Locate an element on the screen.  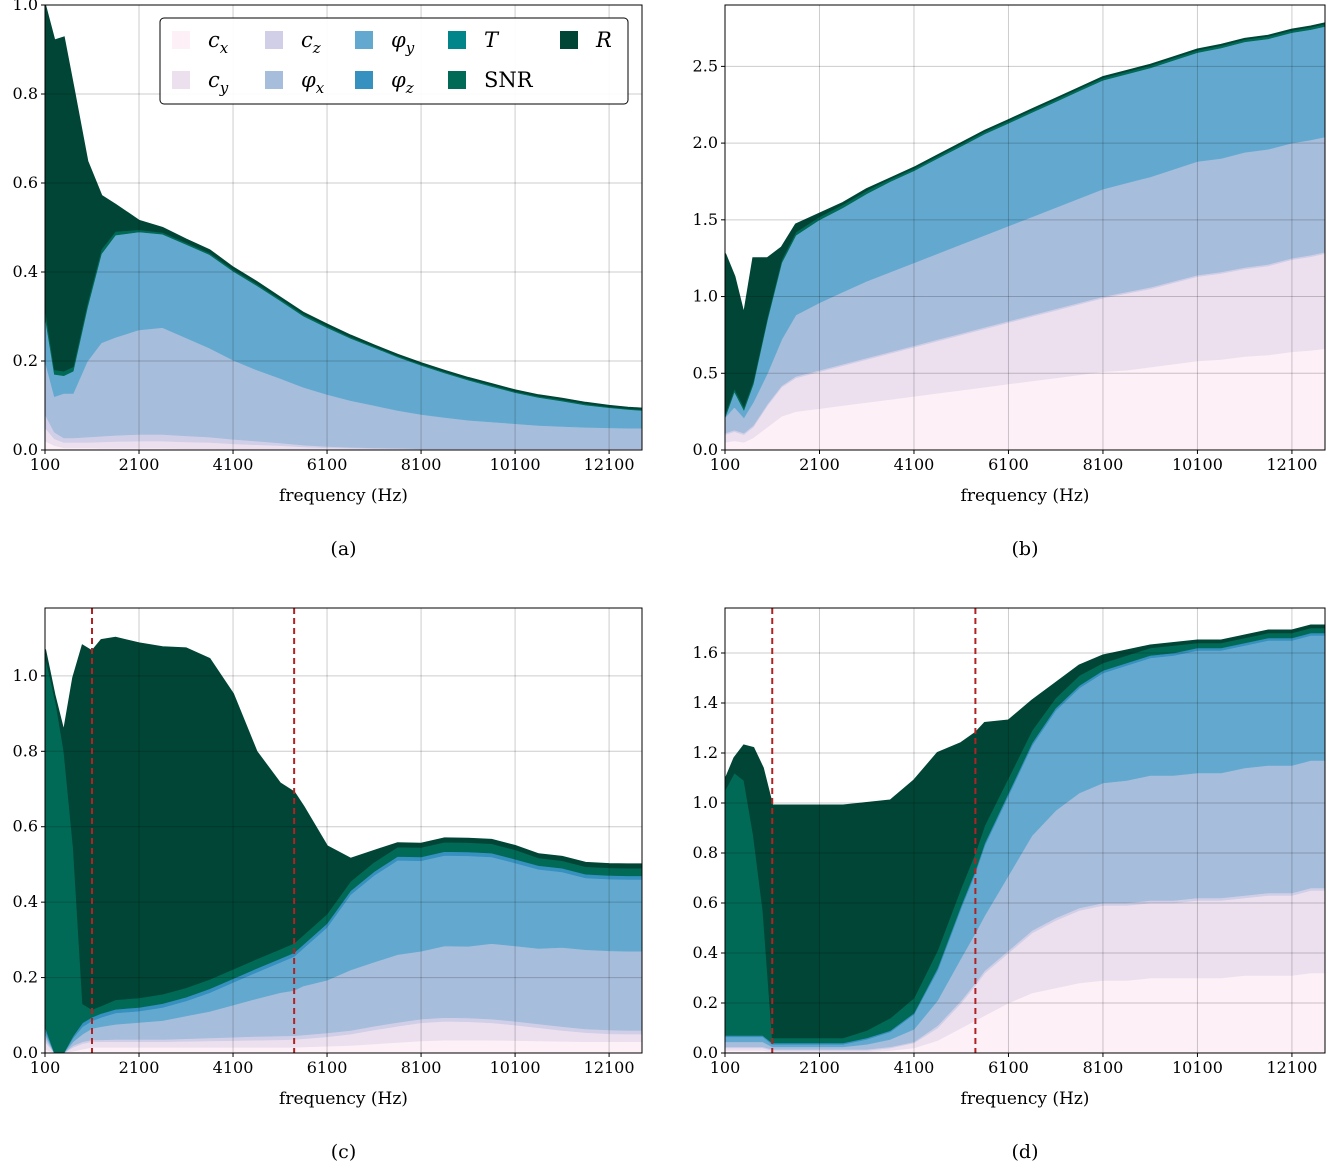
legend-label: T is located at coordinates (492, 40).